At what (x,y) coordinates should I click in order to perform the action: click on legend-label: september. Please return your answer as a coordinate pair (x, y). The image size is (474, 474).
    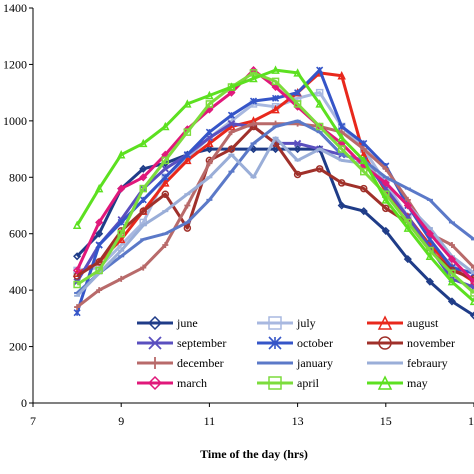
    Looking at the image, I should click on (201, 343).